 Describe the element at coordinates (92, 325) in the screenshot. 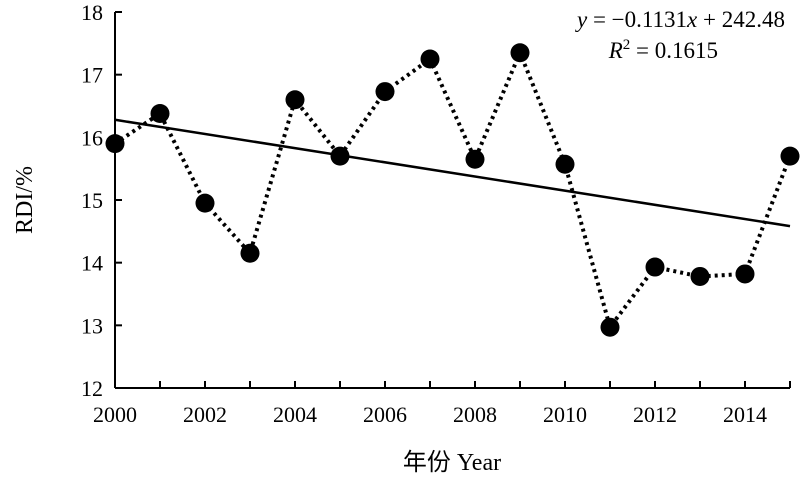

I see `y-tick-label: 13` at that location.